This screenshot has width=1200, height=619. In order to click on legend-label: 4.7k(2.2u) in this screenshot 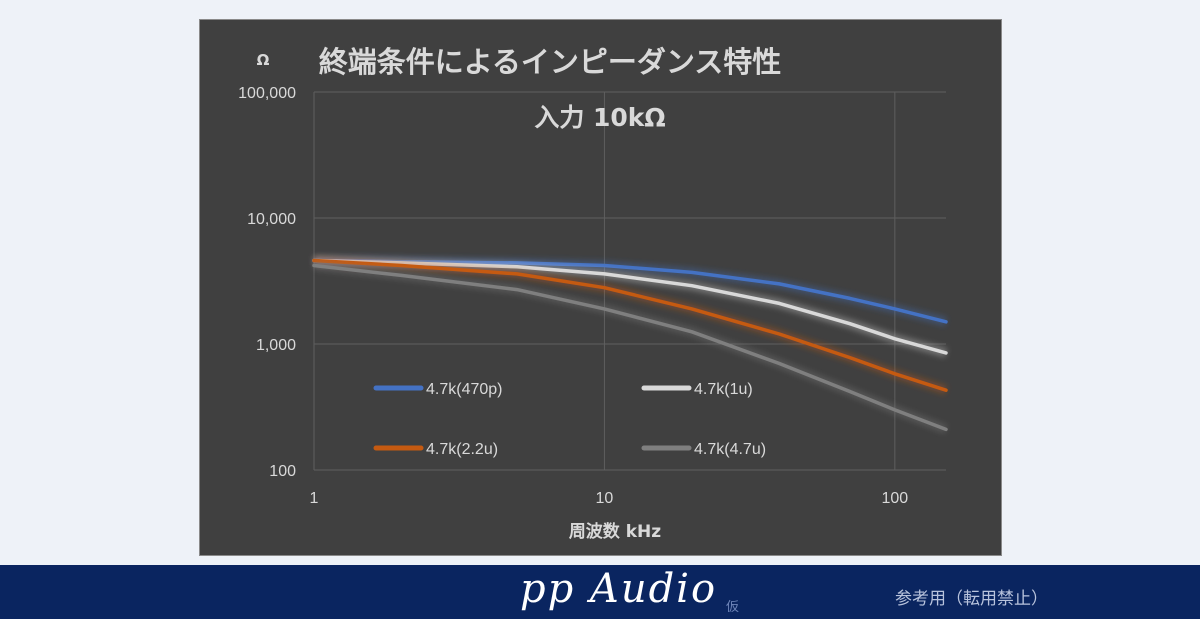, I will do `click(462, 449)`.